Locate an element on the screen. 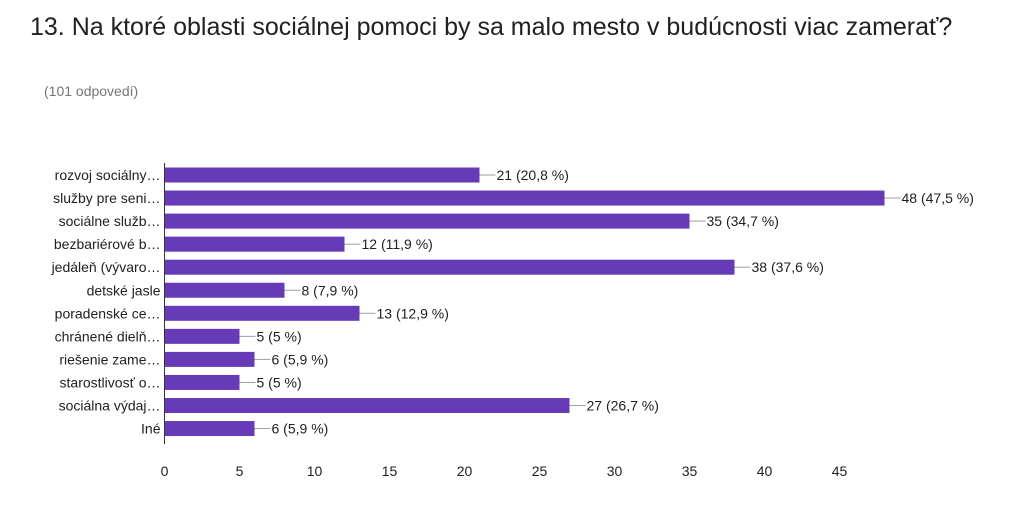  data-label: 38 (37,6 %) is located at coordinates (788, 267).